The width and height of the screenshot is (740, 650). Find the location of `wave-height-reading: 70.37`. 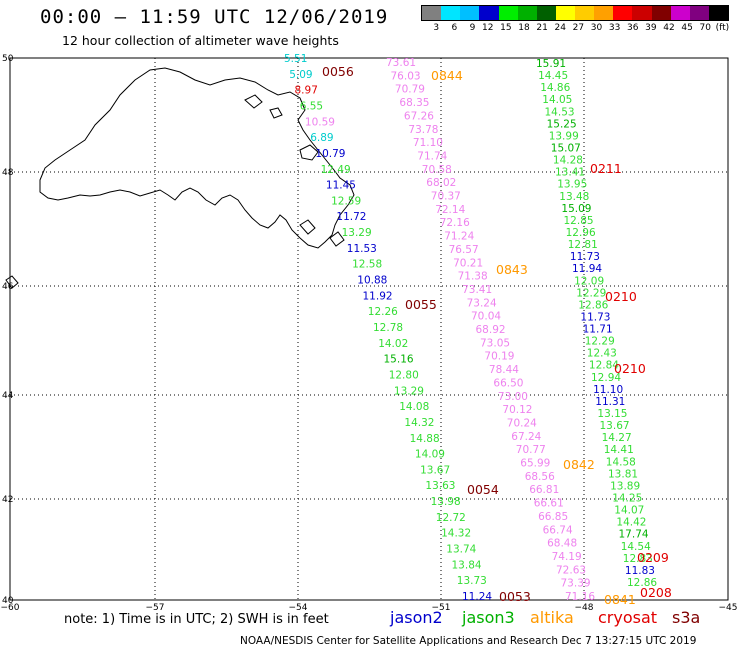

wave-height-reading: 70.37 is located at coordinates (446, 197).